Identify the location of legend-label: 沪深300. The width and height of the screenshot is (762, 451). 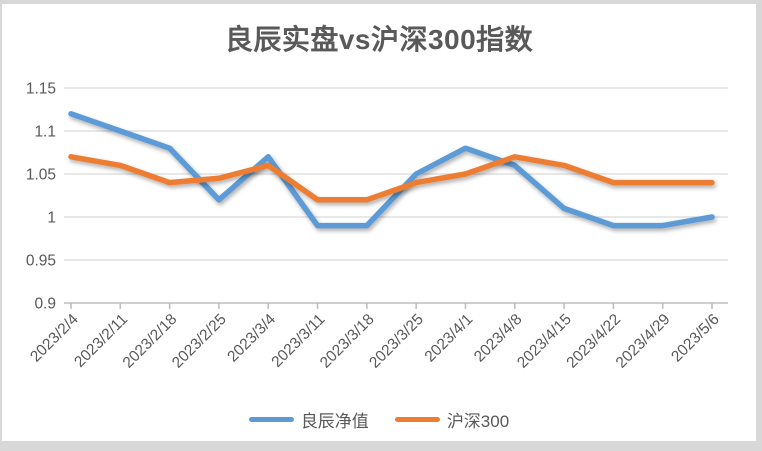
(478, 421).